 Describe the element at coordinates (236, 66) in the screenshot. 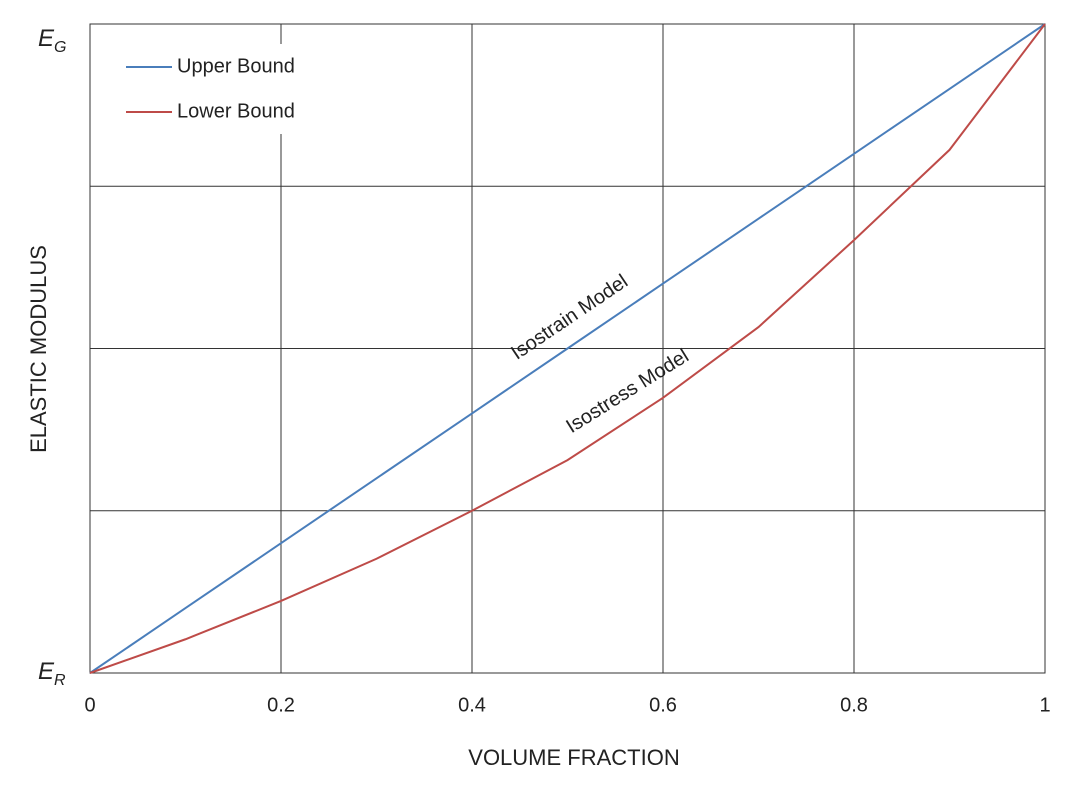

I see `legend-label: Upper Bound` at that location.